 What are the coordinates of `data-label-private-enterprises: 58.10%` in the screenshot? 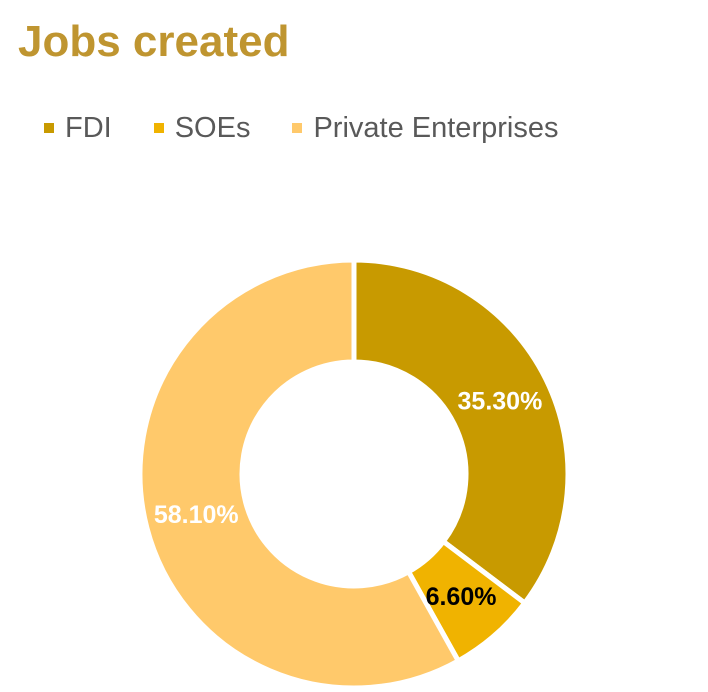 It's located at (196, 515).